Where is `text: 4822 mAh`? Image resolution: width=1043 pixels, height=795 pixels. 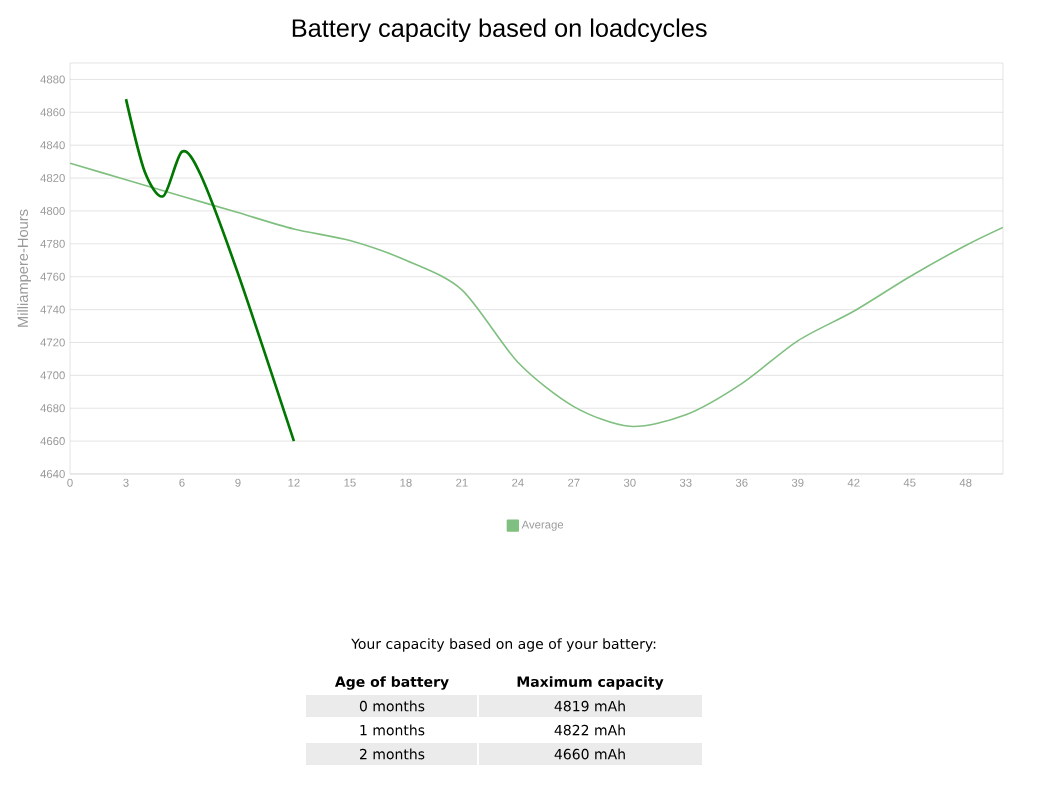 text: 4822 mAh is located at coordinates (589, 730).